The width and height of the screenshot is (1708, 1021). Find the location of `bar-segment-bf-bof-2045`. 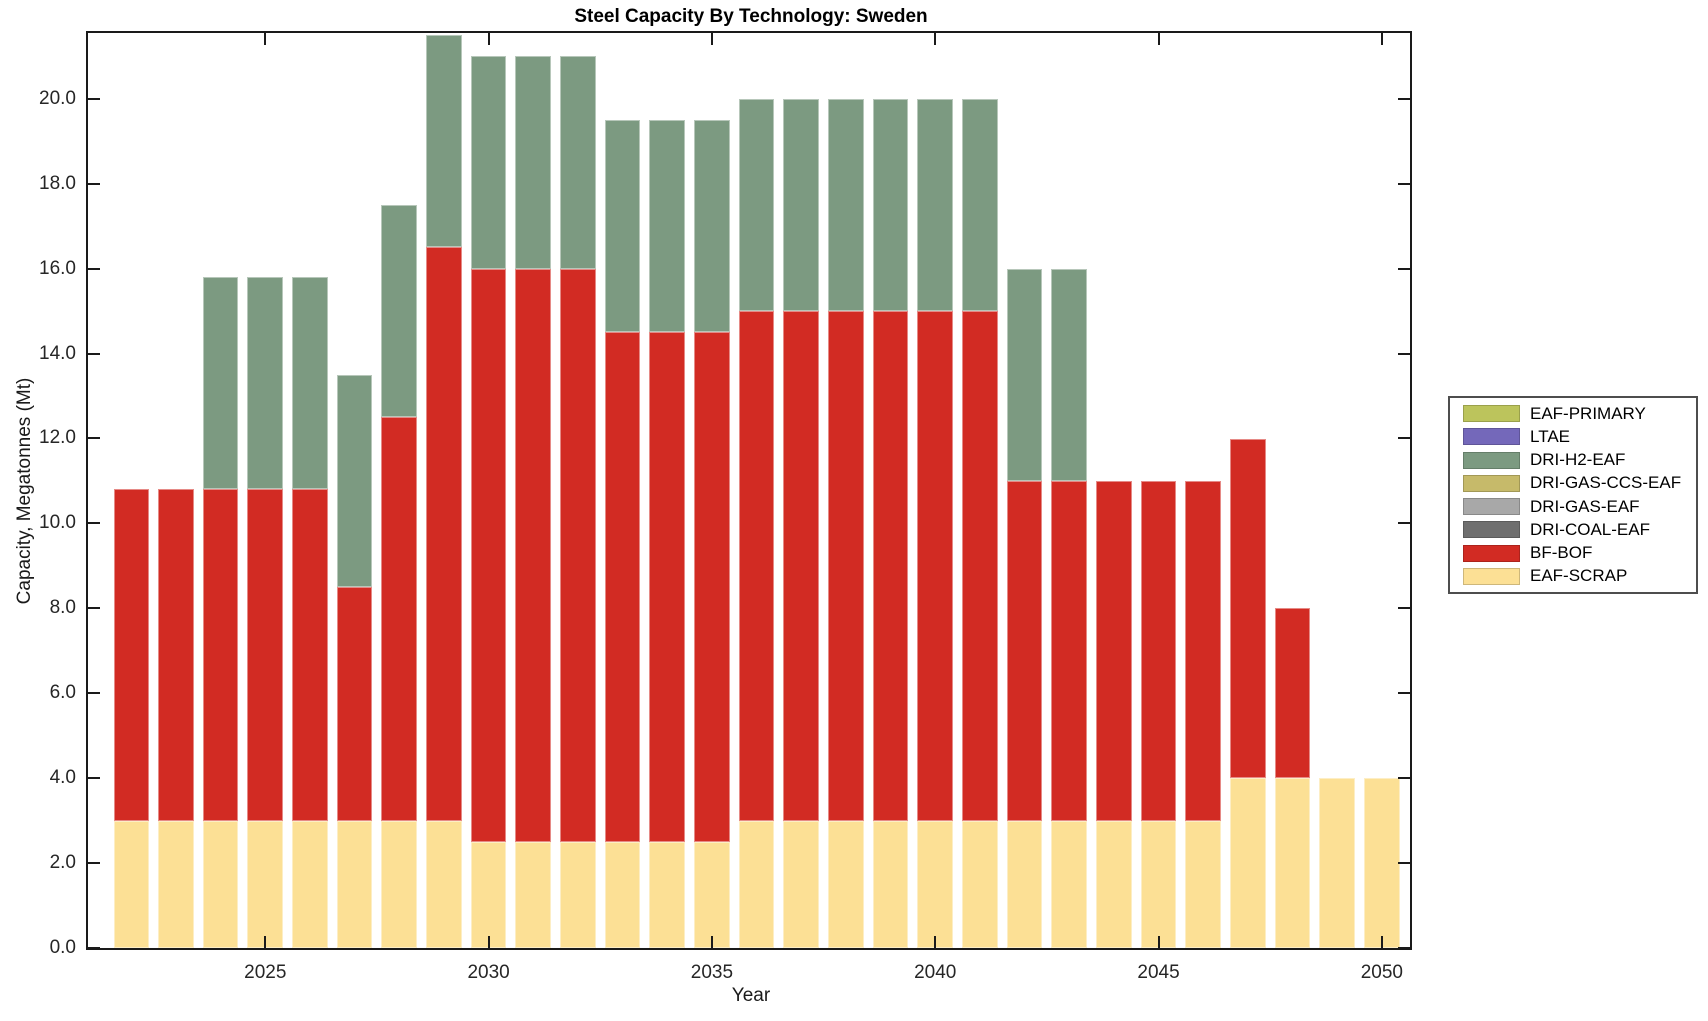

bar-segment-bf-bof-2045 is located at coordinates (1158, 650).